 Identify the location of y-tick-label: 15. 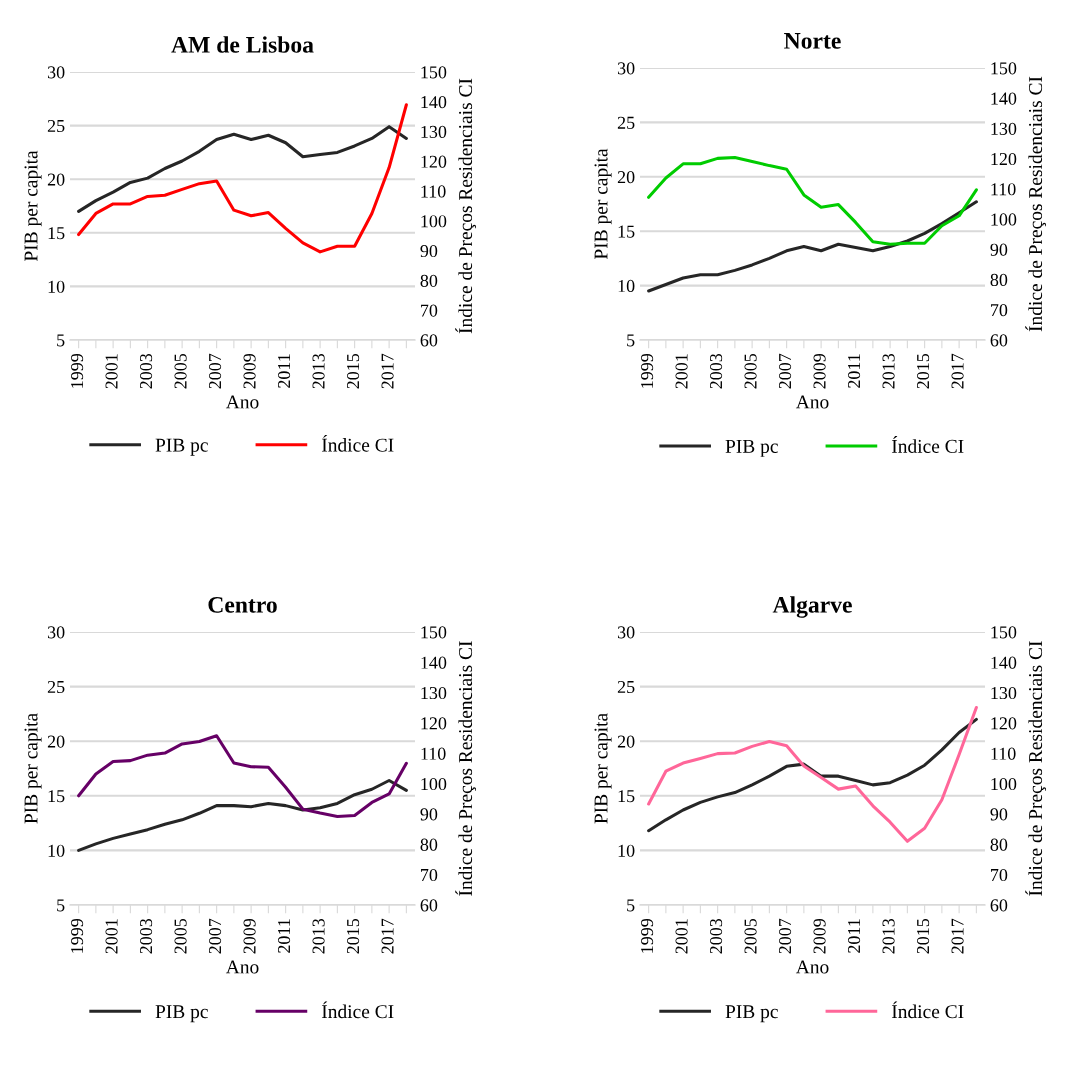
(626, 231).